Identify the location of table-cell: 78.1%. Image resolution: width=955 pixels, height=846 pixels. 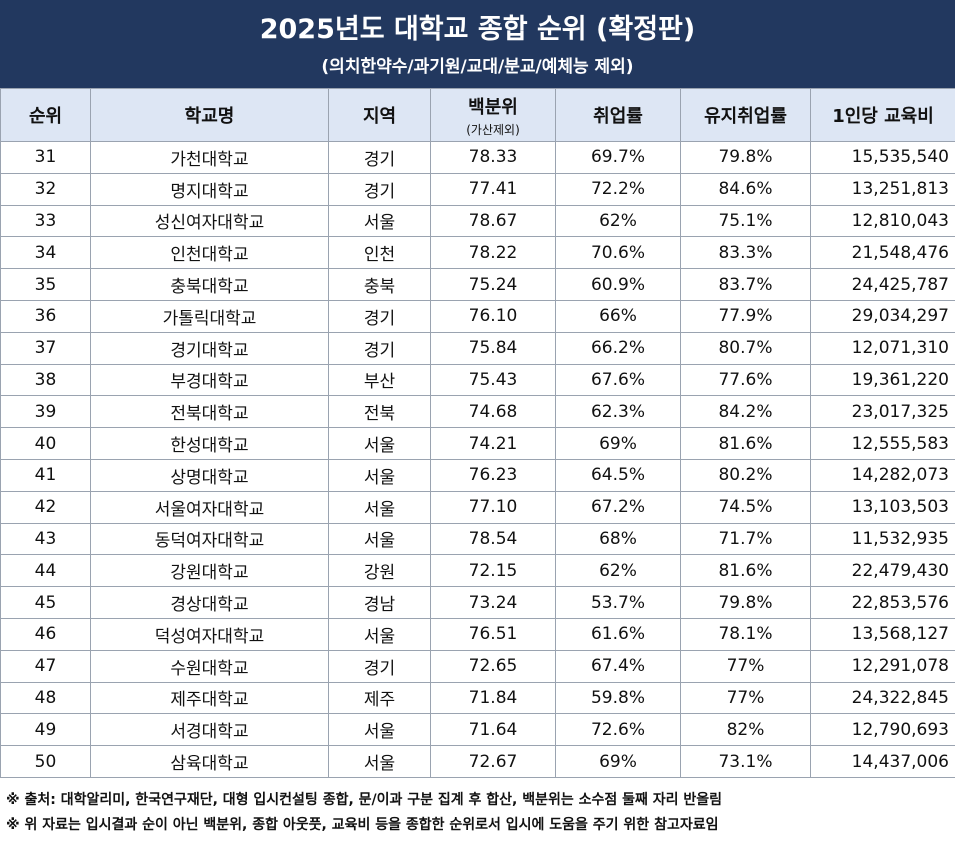
(745, 634).